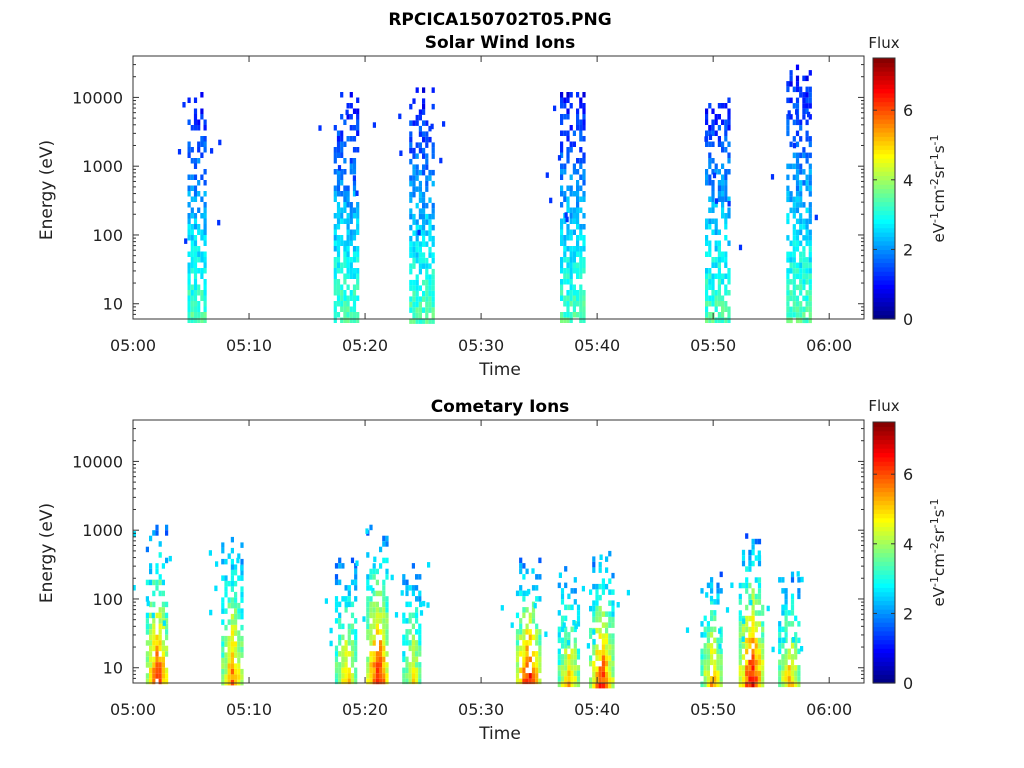 The width and height of the screenshot is (1024, 768). Describe the element at coordinates (908, 319) in the screenshot. I see `colorbar-tick-label: 0` at that location.